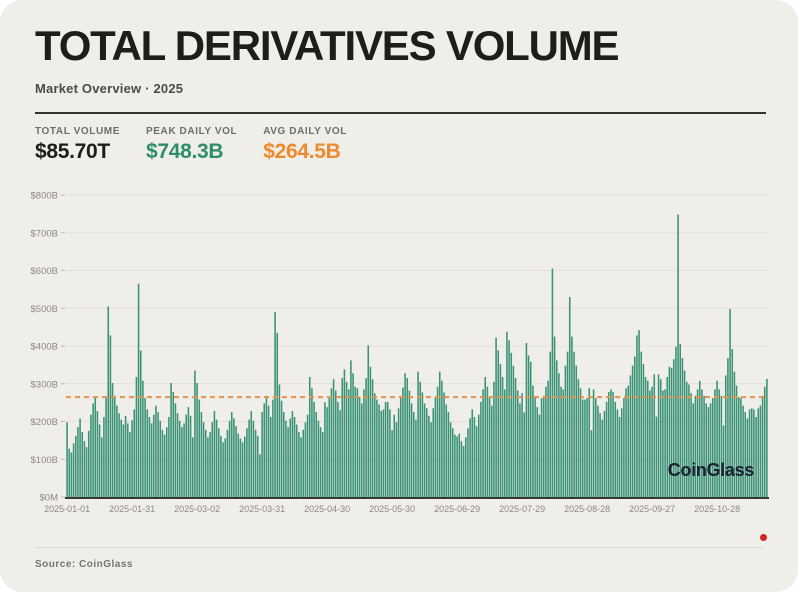 The height and width of the screenshot is (592, 798). What do you see at coordinates (77, 131) in the screenshot?
I see `stat-label: TOTAL VOLUME` at bounding box center [77, 131].